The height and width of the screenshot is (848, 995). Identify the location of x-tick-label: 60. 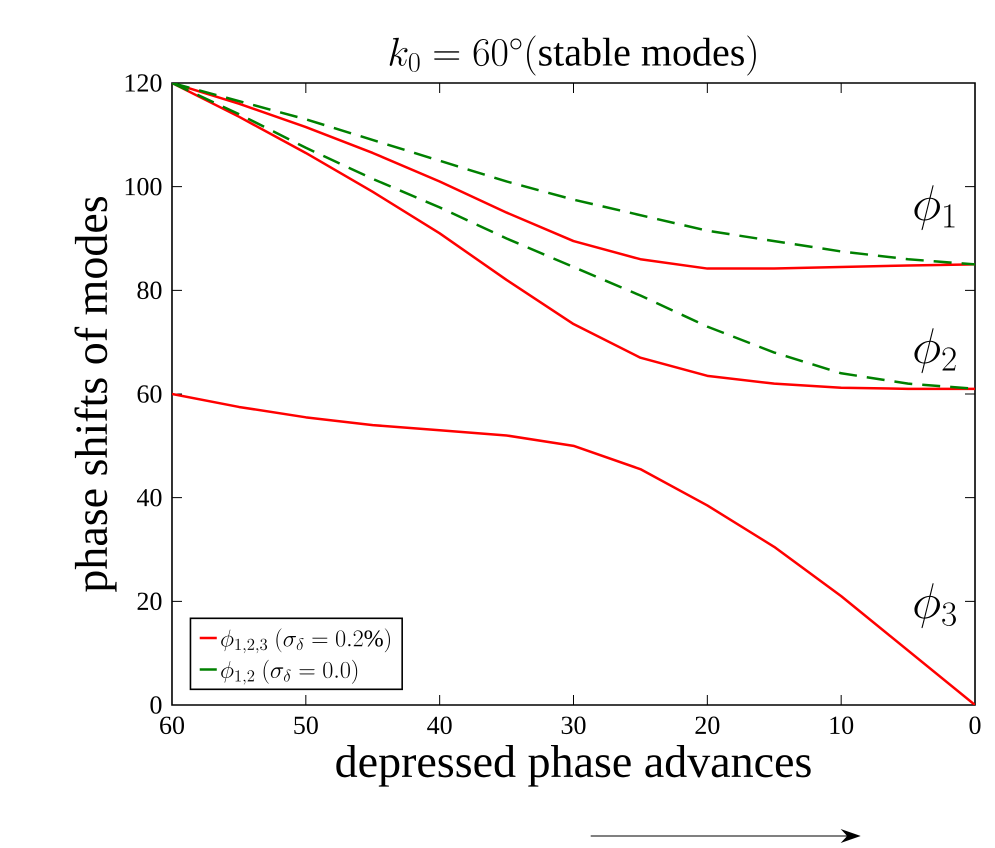
(172, 725).